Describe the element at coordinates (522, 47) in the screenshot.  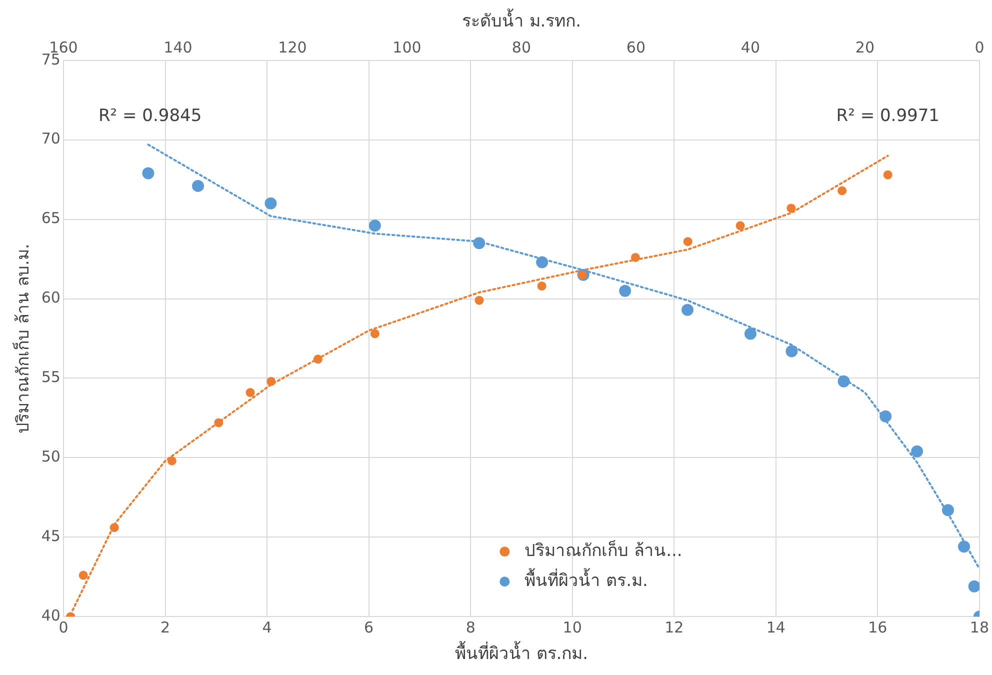
I see `x2-tick-label: 80` at that location.